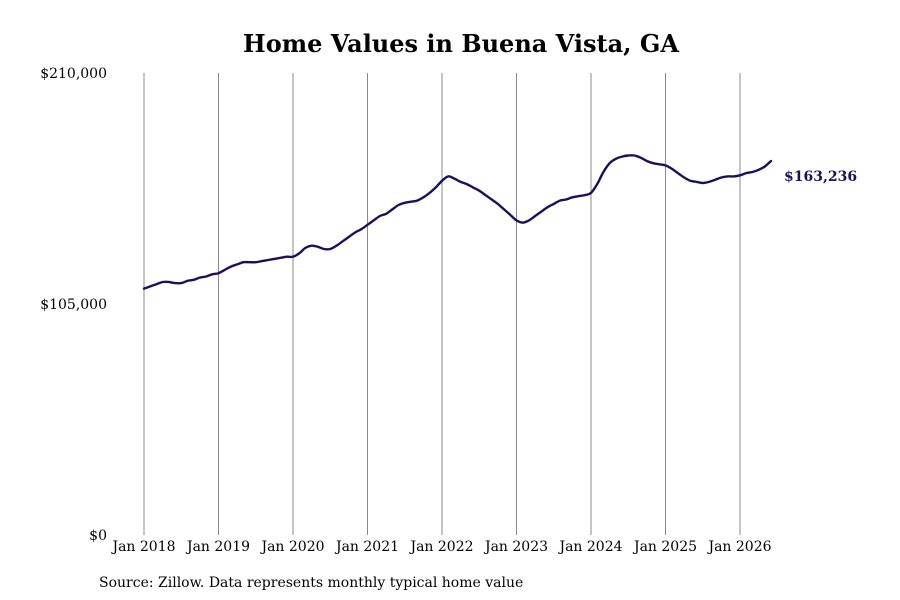 This screenshot has height=600, width=900. I want to click on x-tick-label: Jan 2023, so click(515, 547).